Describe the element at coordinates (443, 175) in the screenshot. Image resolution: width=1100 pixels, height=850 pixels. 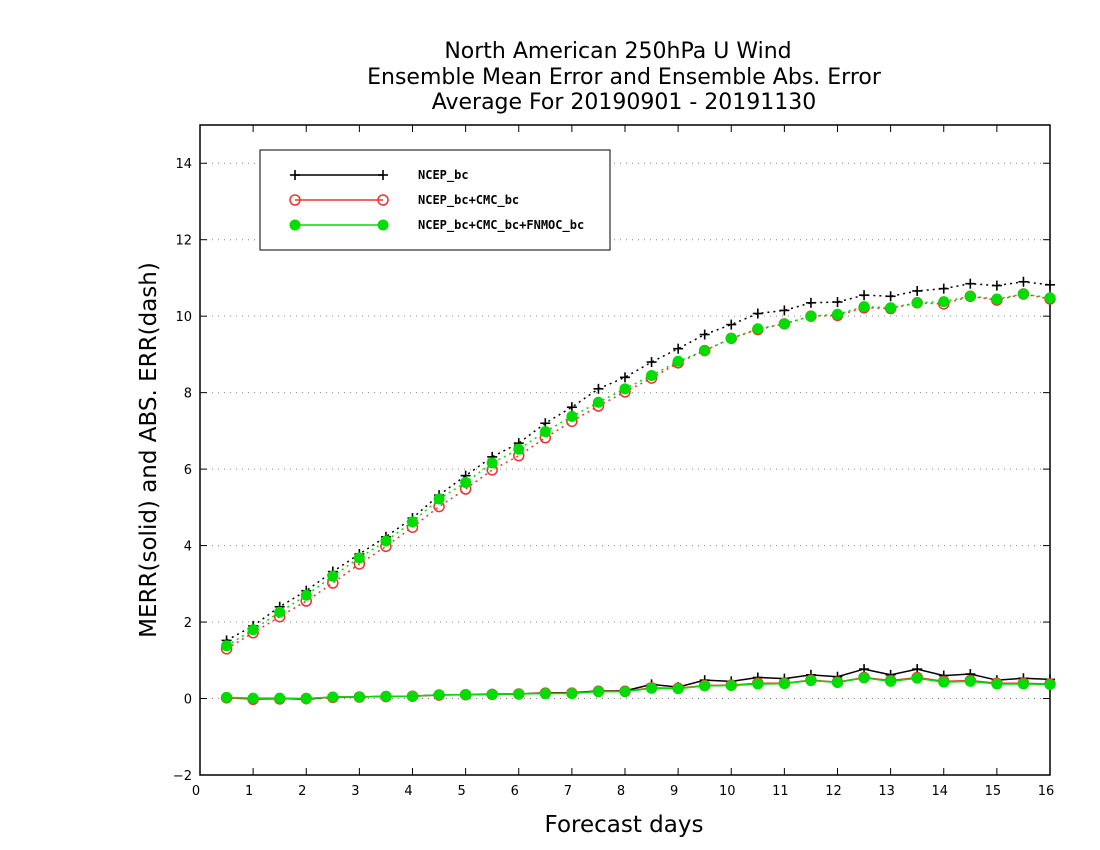
I see `legend-label-1: NCEP_bc` at that location.